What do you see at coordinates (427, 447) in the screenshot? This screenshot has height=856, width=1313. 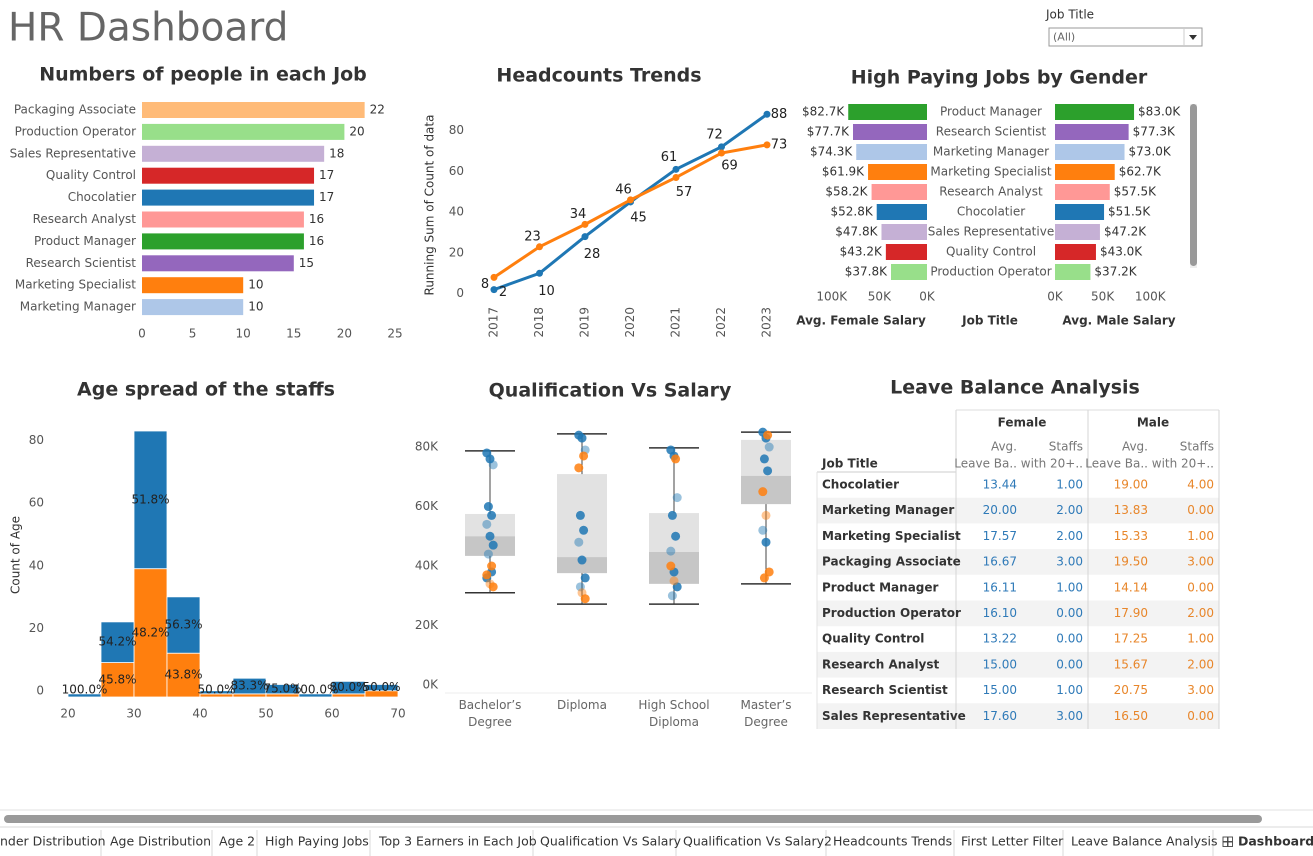 I see `y-tick-label: 80K` at bounding box center [427, 447].